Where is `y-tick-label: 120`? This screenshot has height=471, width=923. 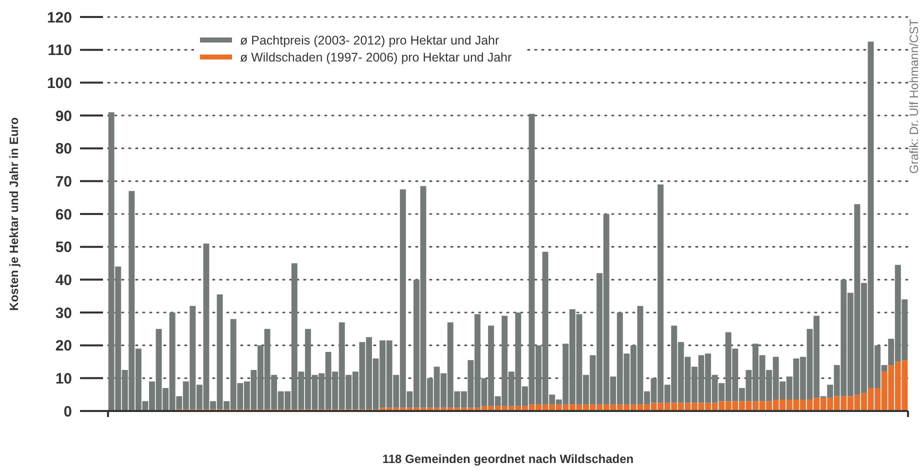 y-tick-label: 120 is located at coordinates (59, 17).